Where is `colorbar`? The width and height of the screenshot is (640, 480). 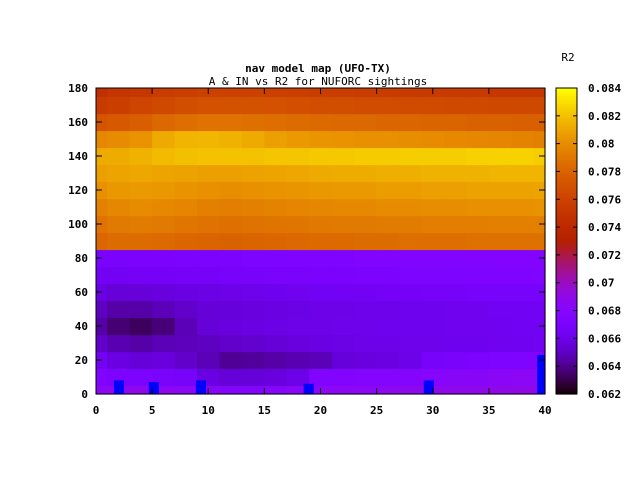
colorbar is located at coordinates (566, 241).